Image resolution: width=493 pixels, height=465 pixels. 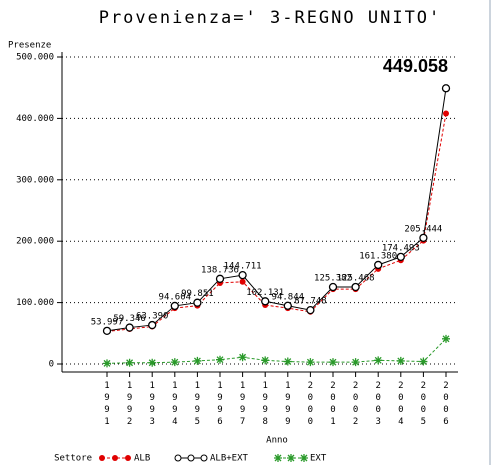 I want to click on legend-label: EXT, so click(x=318, y=459).